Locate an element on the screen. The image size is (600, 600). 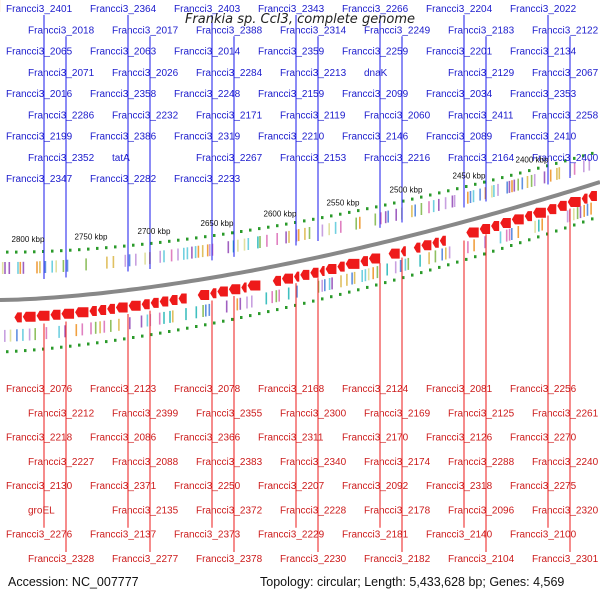
gene-label-forward: Francci3_2183 is located at coordinates (481, 30).